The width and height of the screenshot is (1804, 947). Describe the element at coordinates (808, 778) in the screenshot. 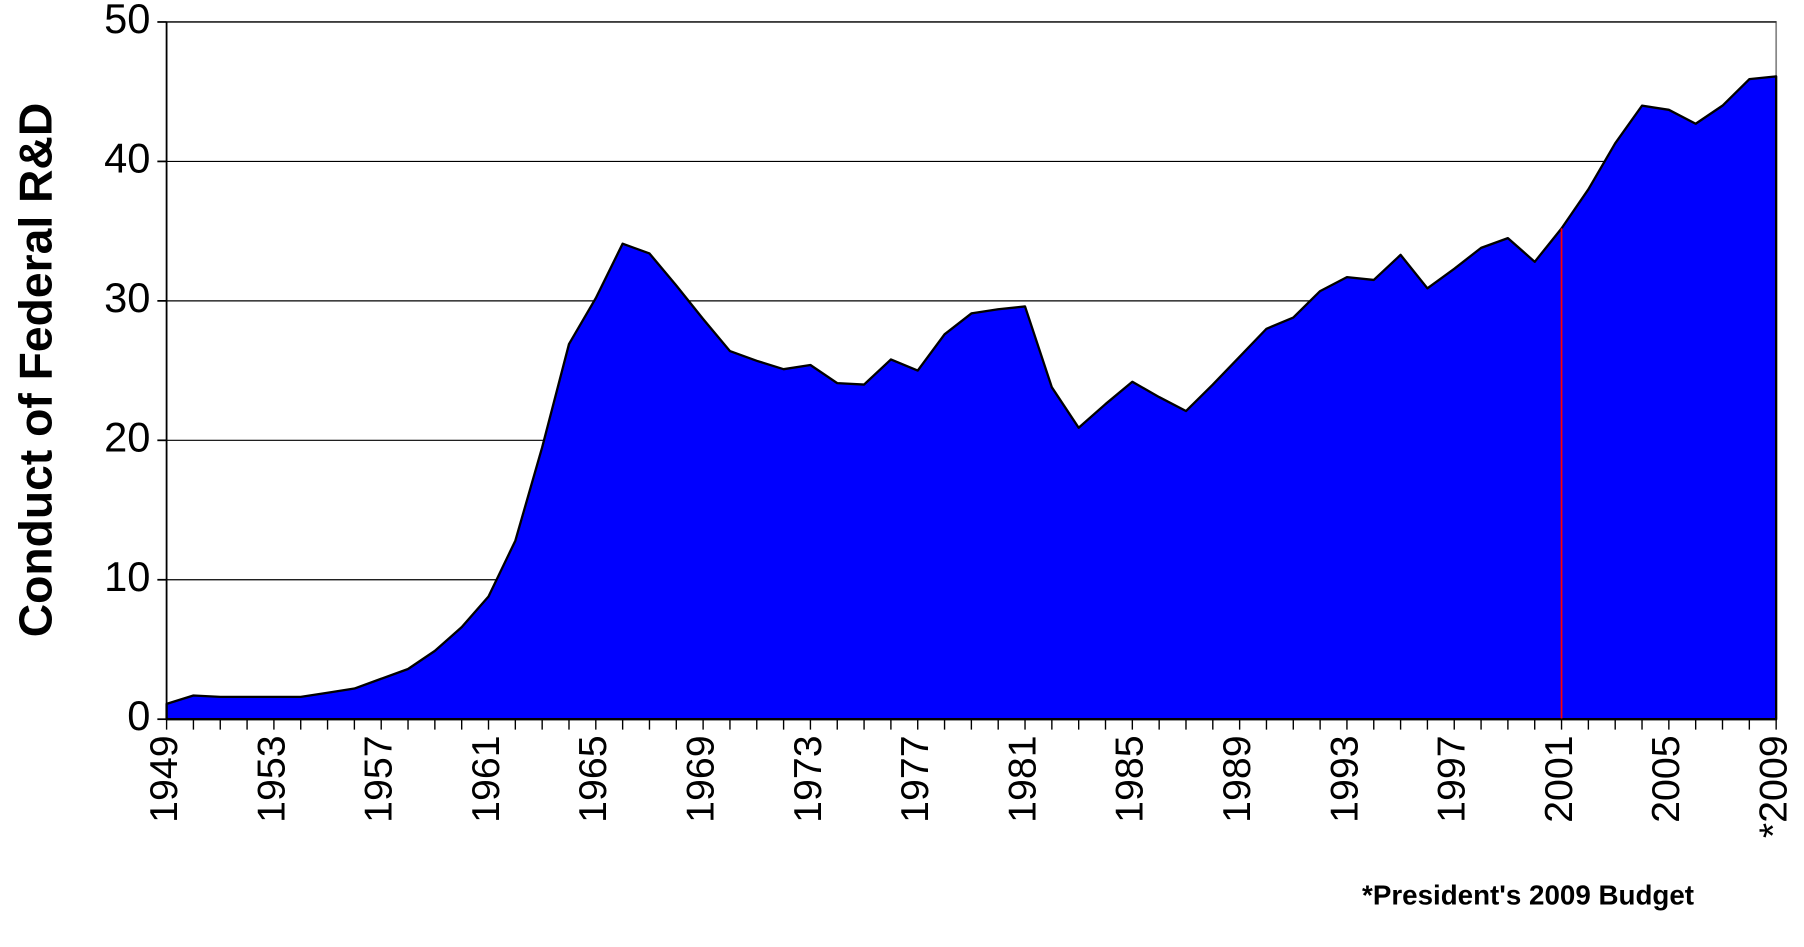

I see `x-tick-label: 1973` at that location.